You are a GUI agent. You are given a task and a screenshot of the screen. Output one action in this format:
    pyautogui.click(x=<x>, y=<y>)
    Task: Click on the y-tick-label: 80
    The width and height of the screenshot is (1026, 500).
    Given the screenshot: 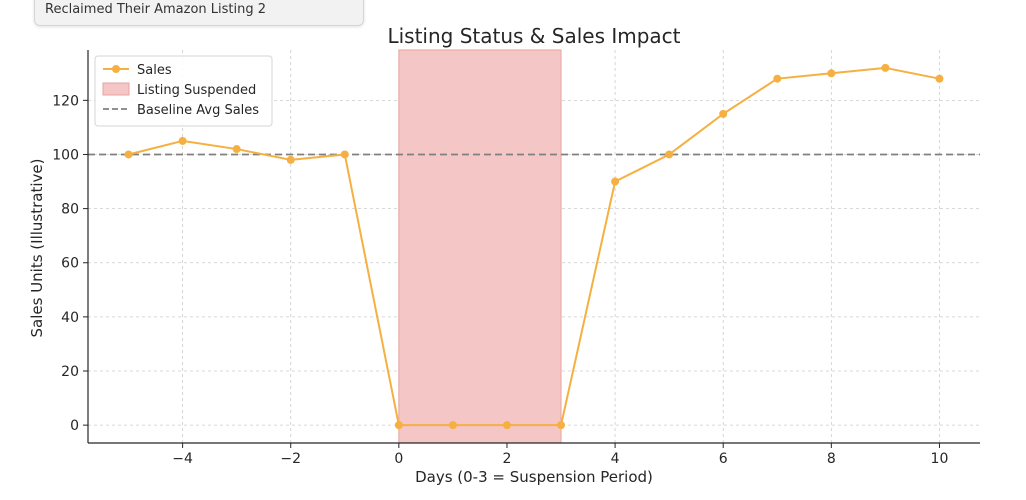 What is the action you would take?
    pyautogui.click(x=70, y=210)
    